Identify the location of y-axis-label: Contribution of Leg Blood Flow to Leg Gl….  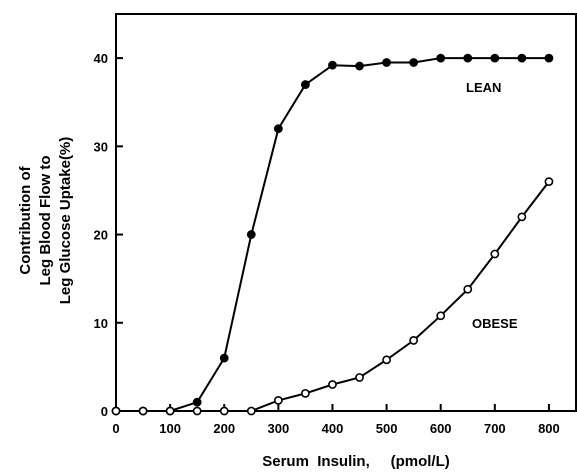
(45, 221).